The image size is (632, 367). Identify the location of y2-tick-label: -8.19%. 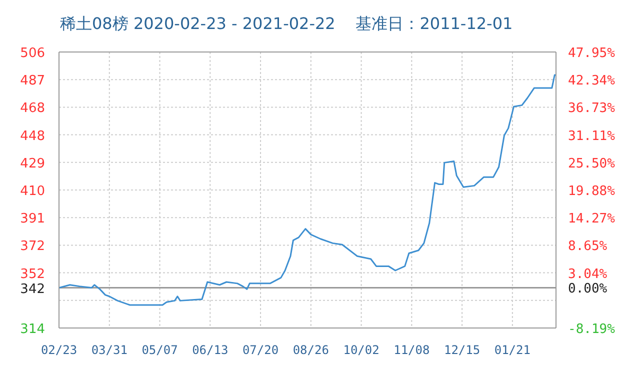
(592, 329).